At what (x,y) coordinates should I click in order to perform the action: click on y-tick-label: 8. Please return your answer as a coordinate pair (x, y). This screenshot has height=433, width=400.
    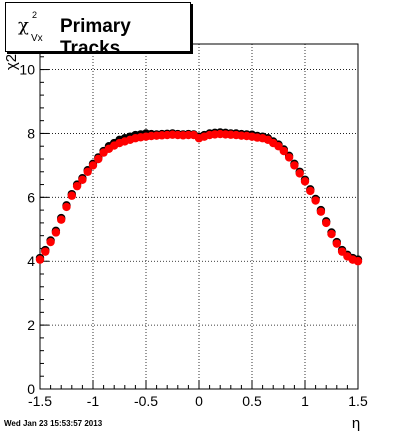
    Looking at the image, I should click on (31, 133).